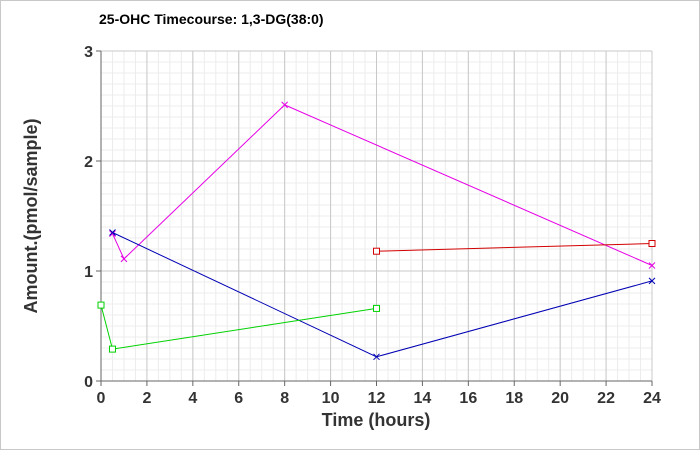  I want to click on x-tick-label: 12, so click(377, 398).